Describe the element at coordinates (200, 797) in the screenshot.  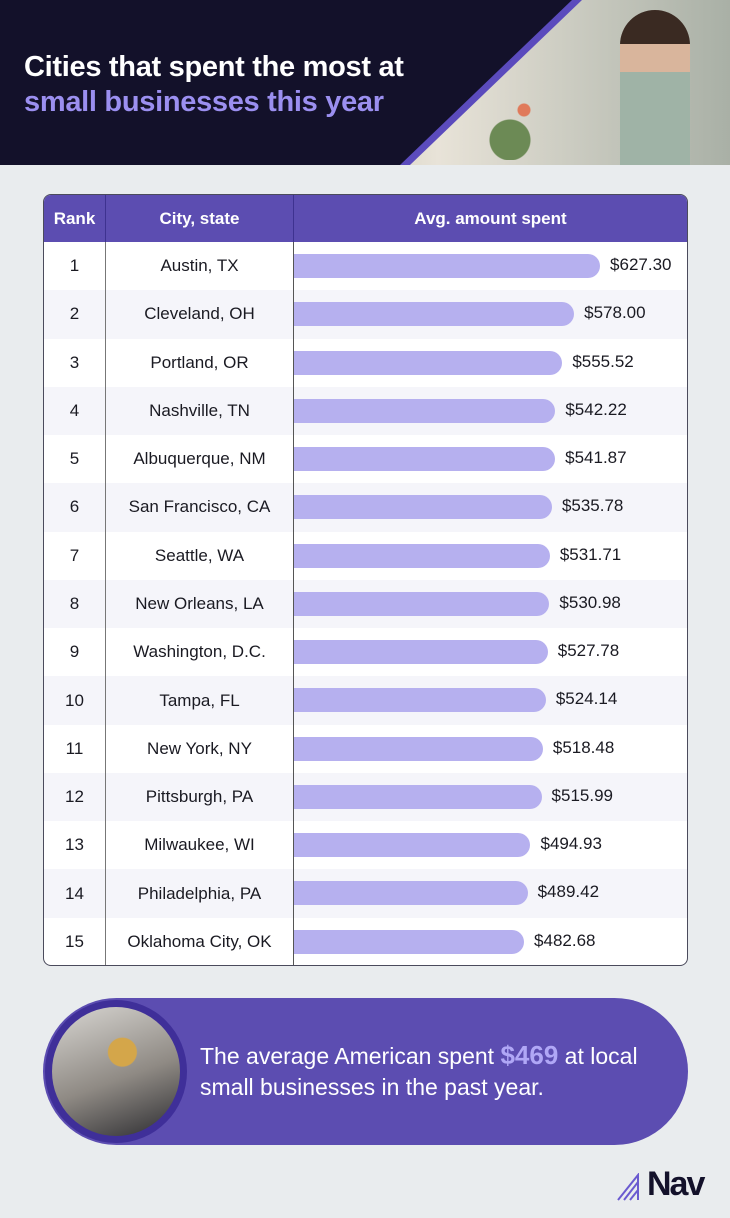
I see `city-cell: Pittsburgh, PA` at that location.